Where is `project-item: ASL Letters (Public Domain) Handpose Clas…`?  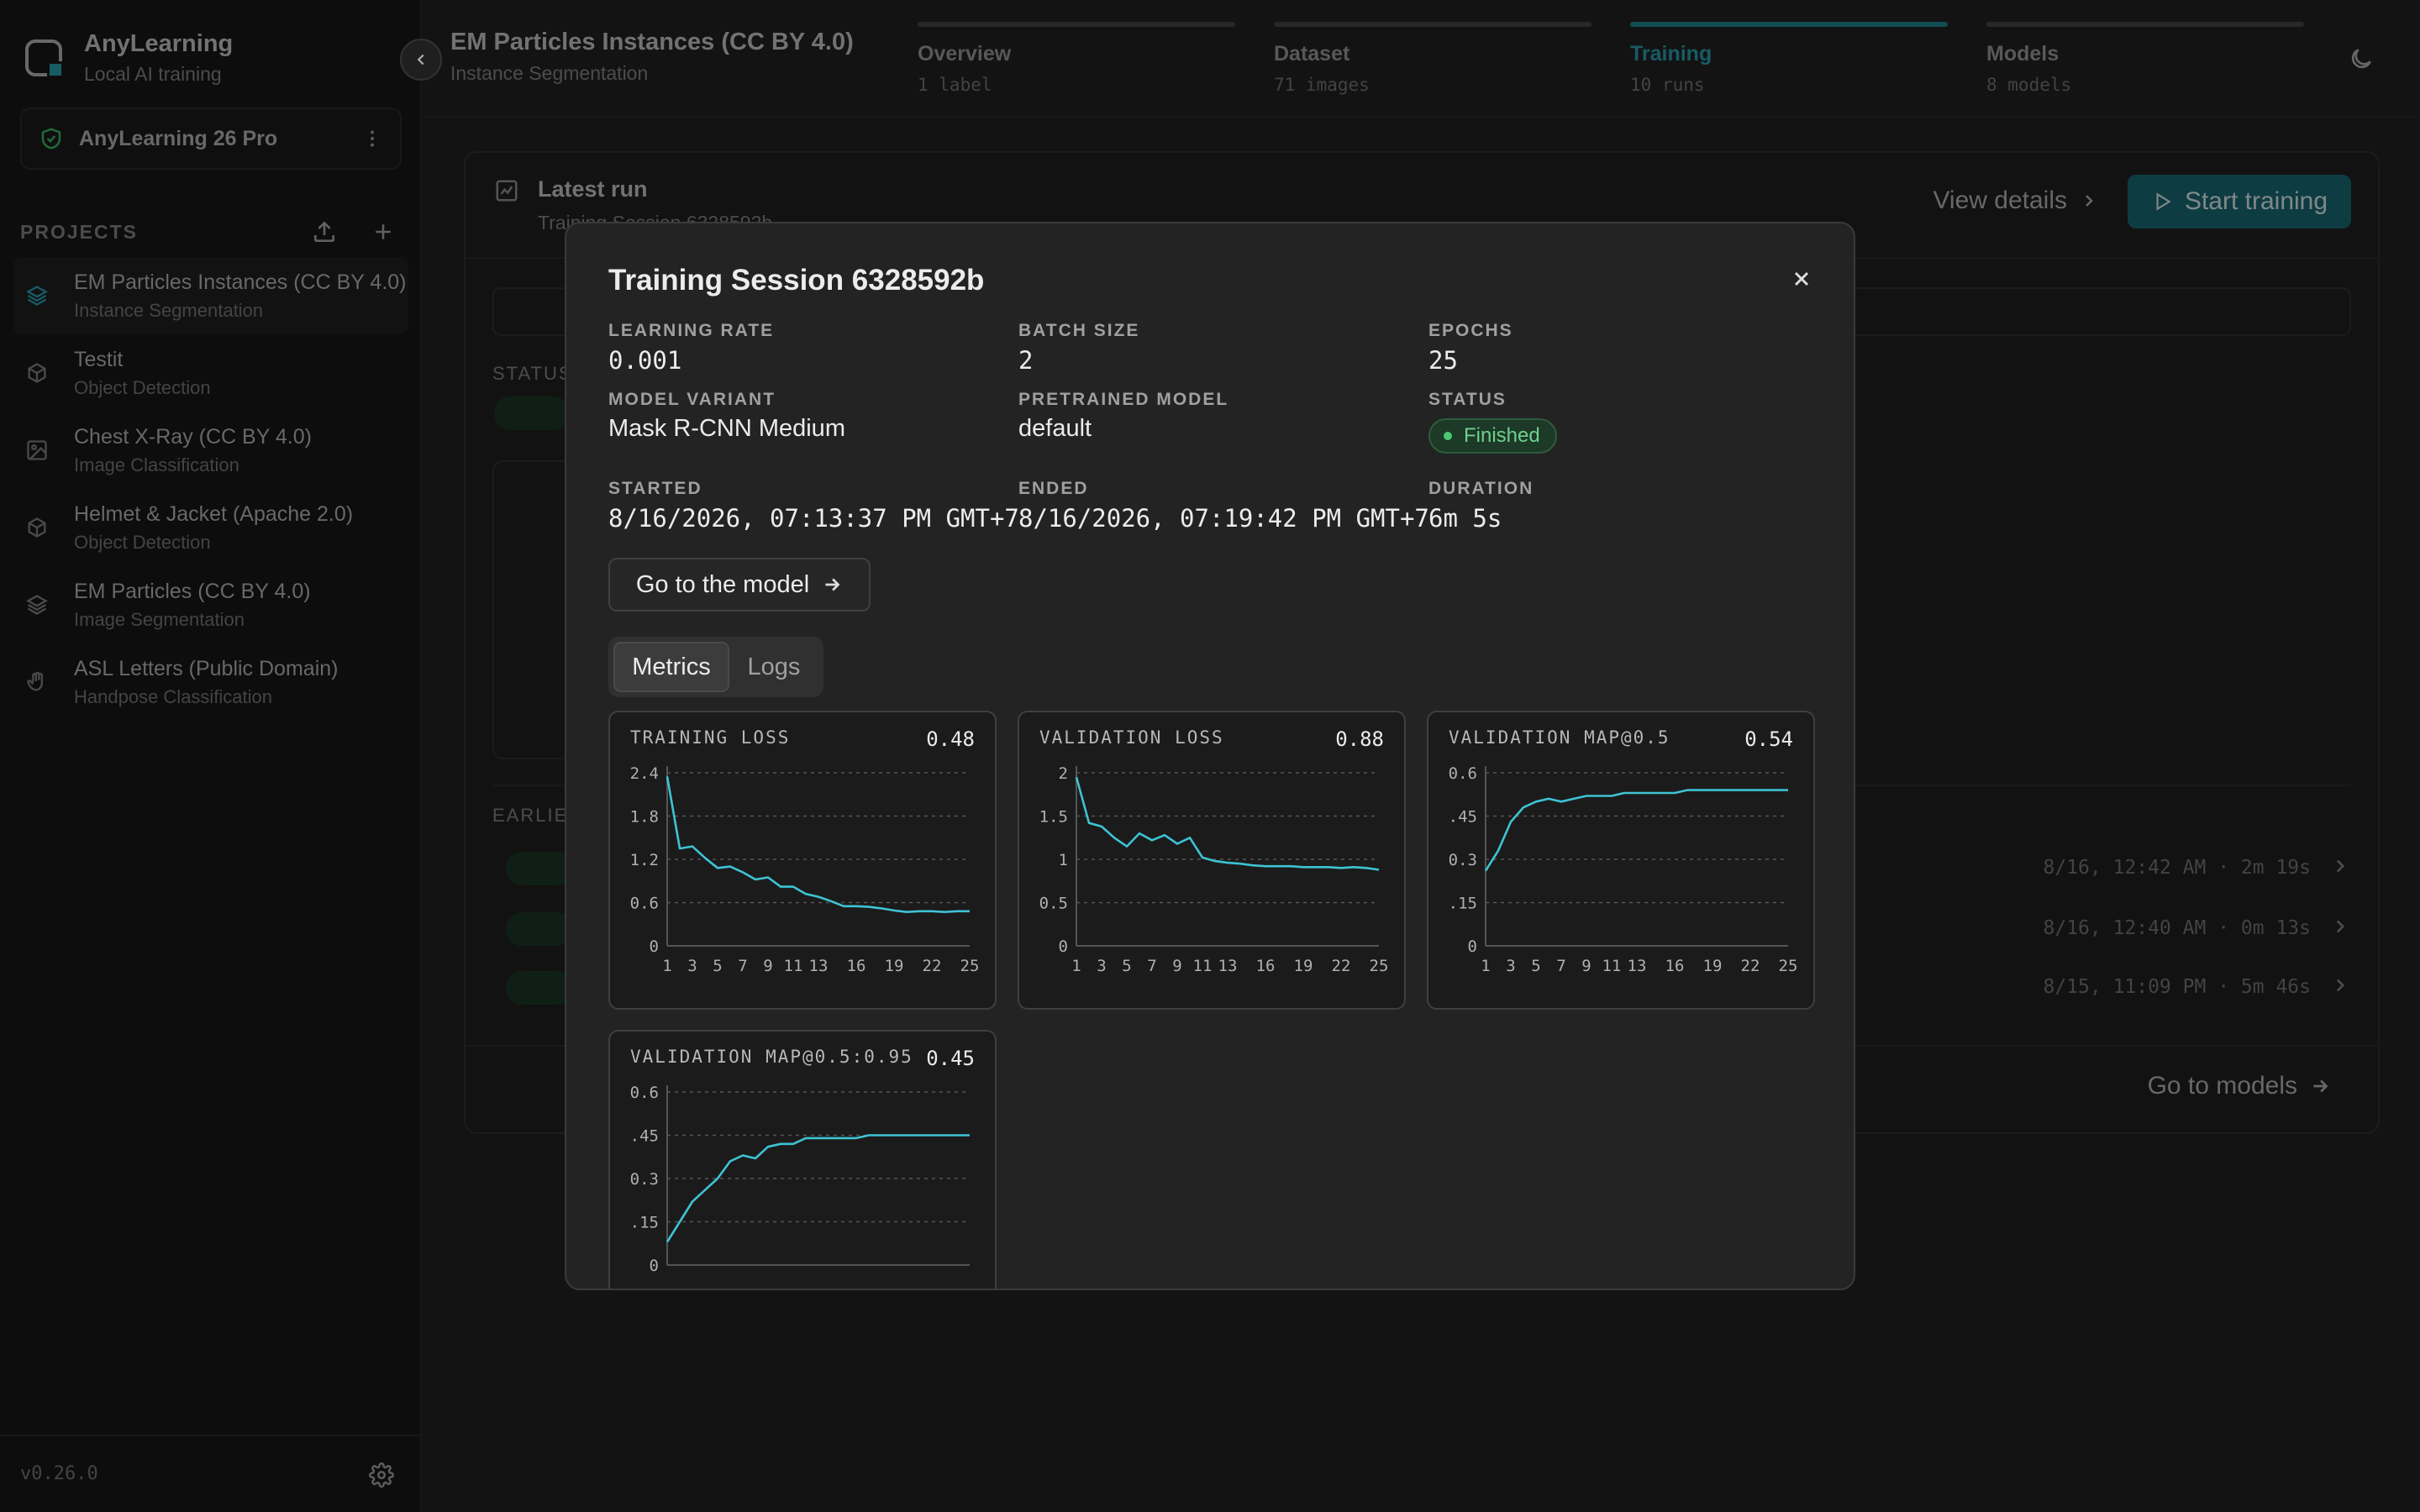
project-item: ASL Letters (Public Domain) Handpose Clas… is located at coordinates (210, 682).